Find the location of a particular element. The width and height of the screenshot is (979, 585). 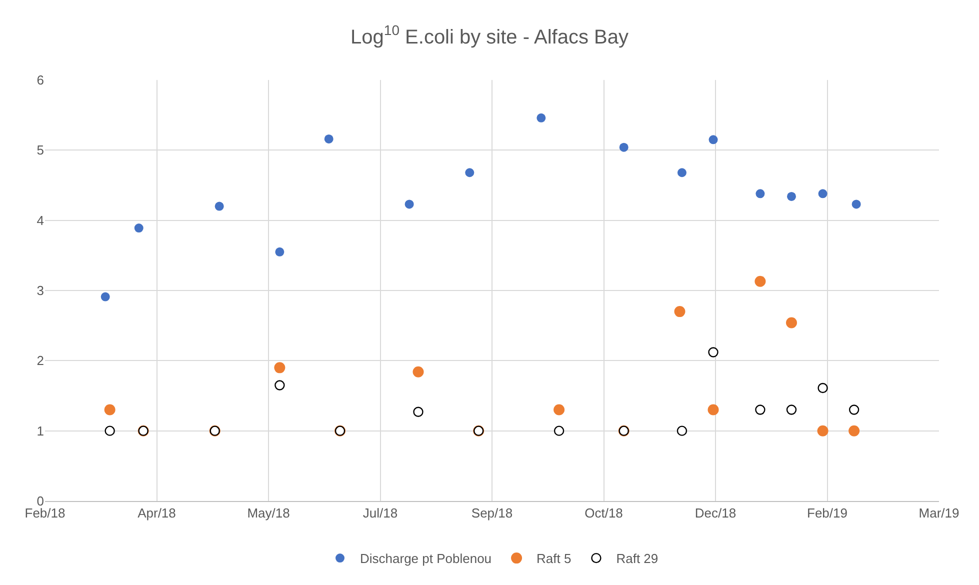

y-tick-label: 1 is located at coordinates (40, 430).